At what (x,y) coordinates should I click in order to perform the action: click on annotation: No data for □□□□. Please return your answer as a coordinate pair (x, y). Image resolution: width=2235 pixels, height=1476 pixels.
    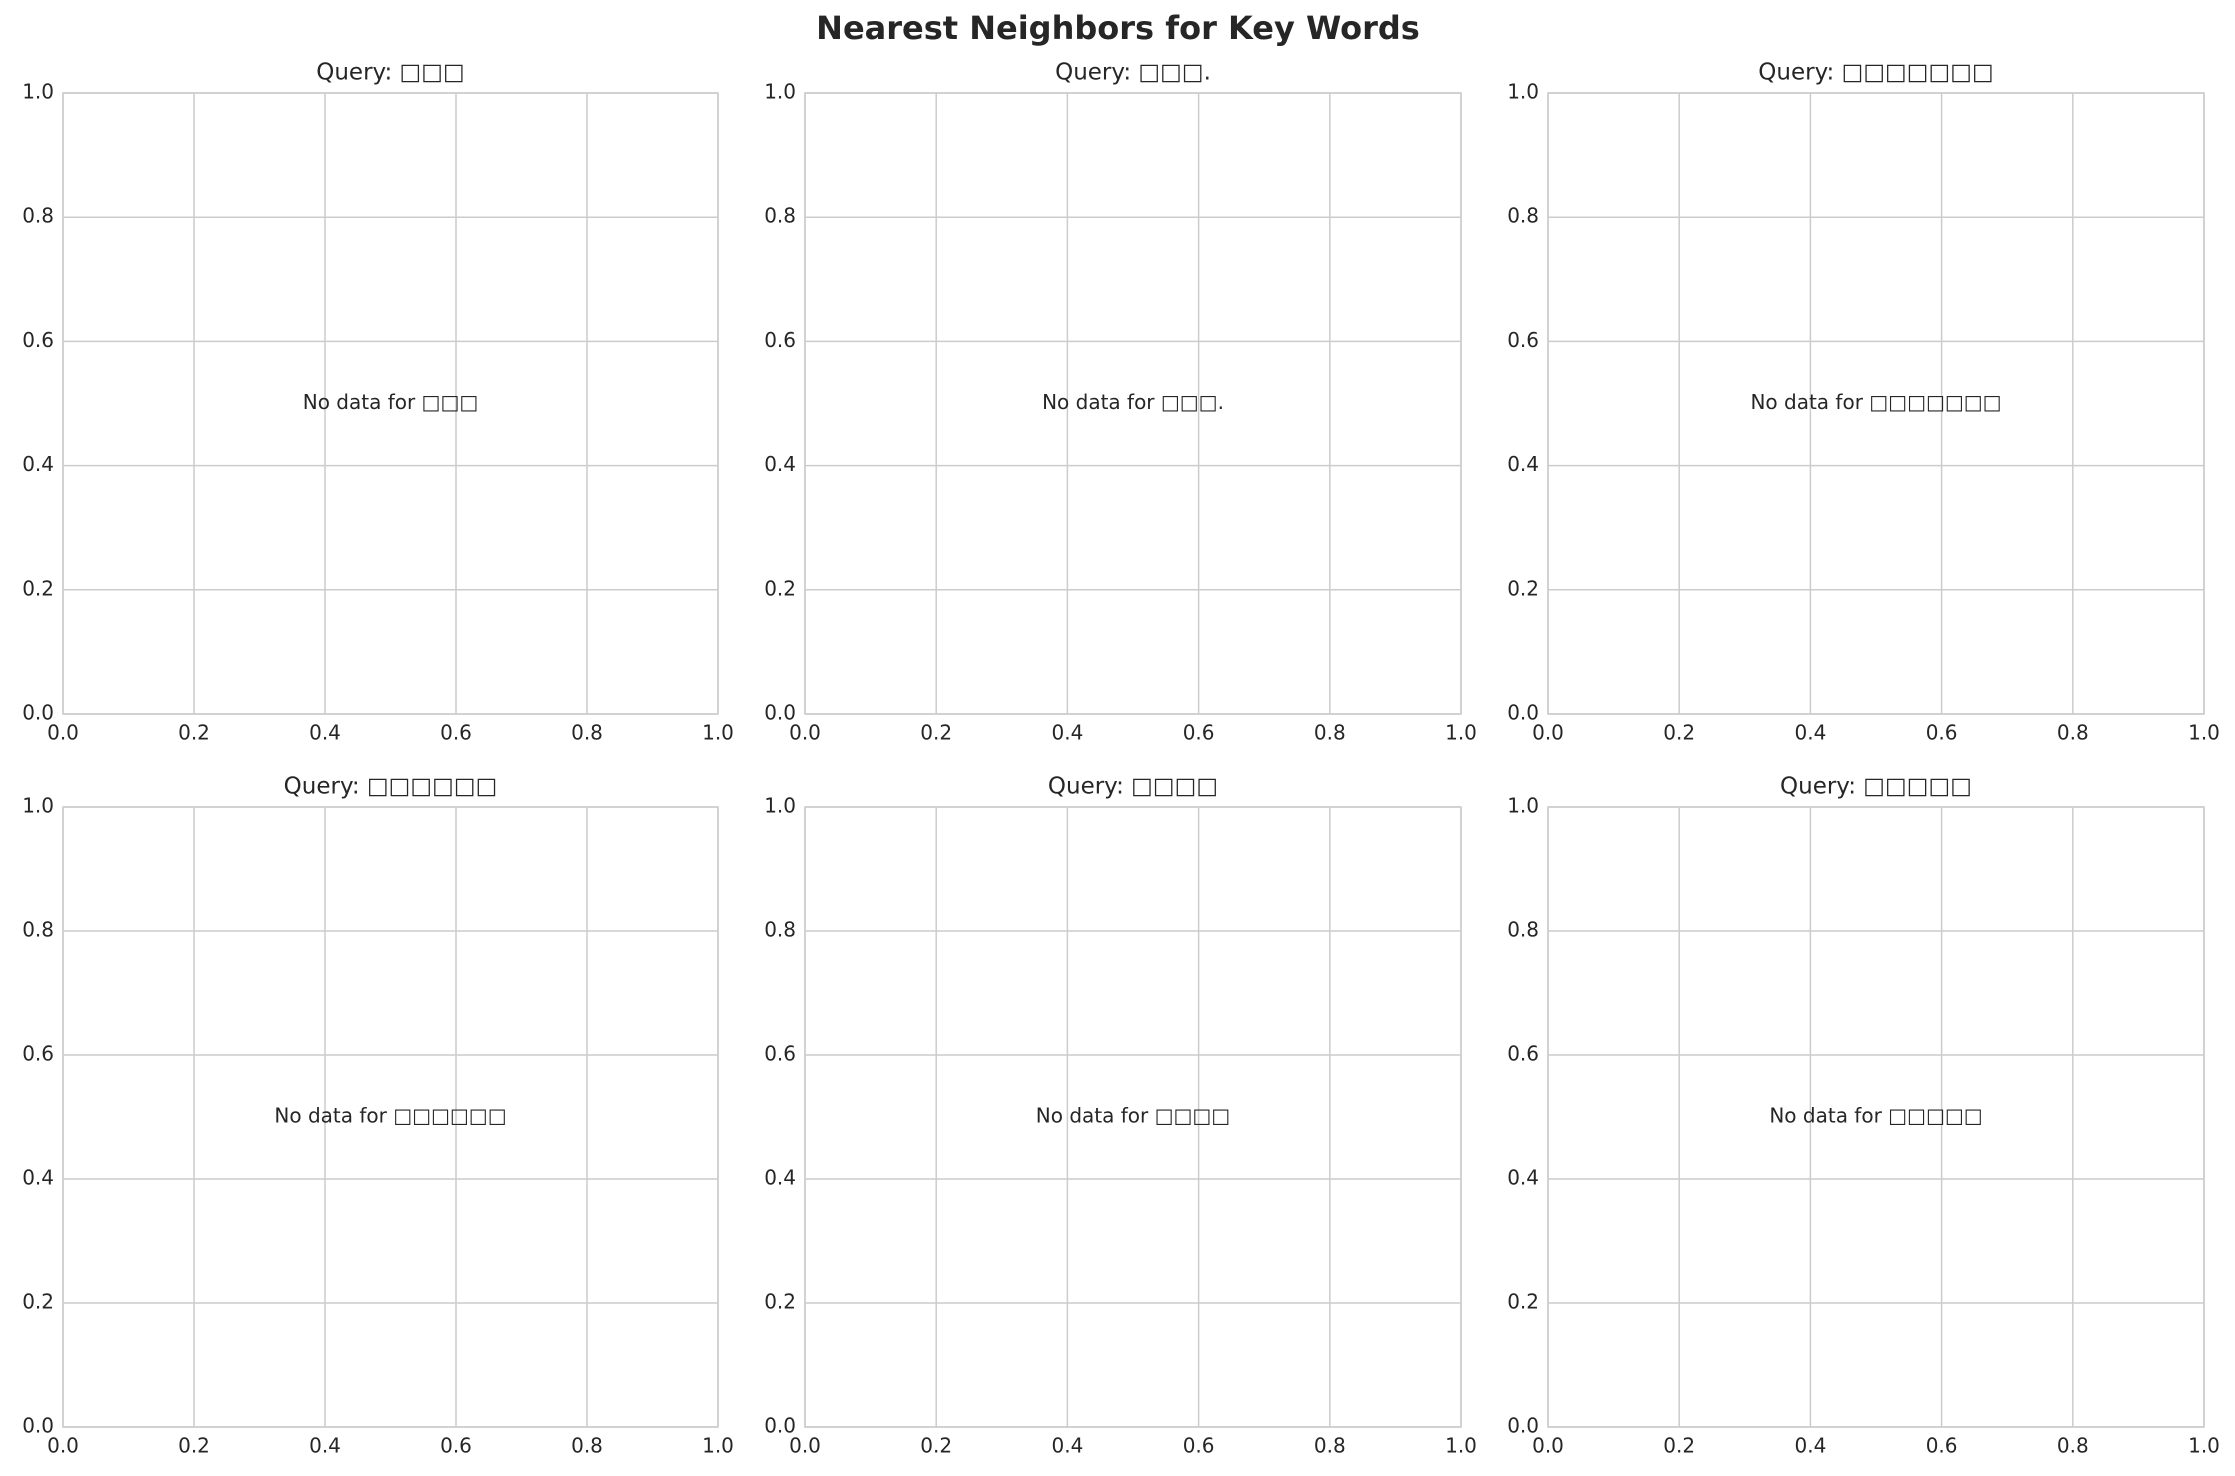
    Looking at the image, I should click on (1133, 1116).